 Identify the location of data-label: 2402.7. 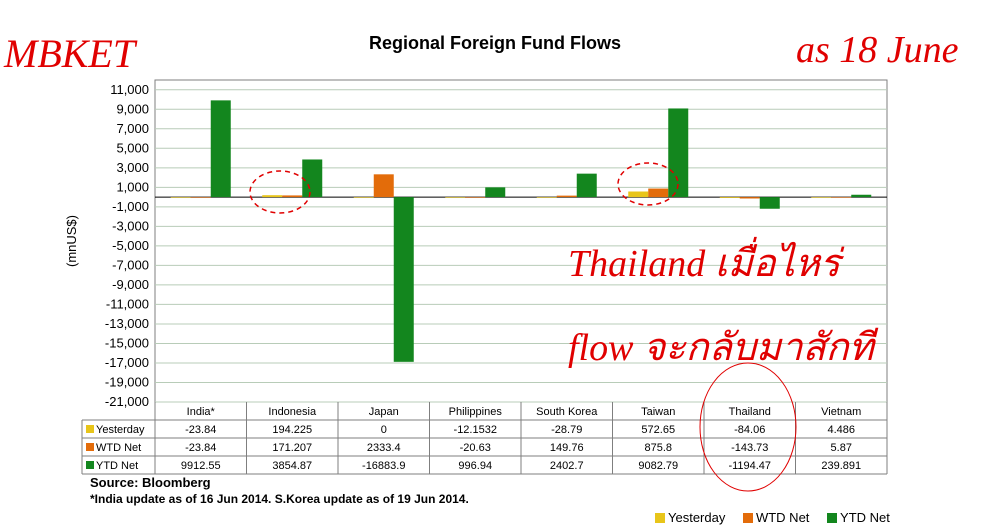
(567, 466).